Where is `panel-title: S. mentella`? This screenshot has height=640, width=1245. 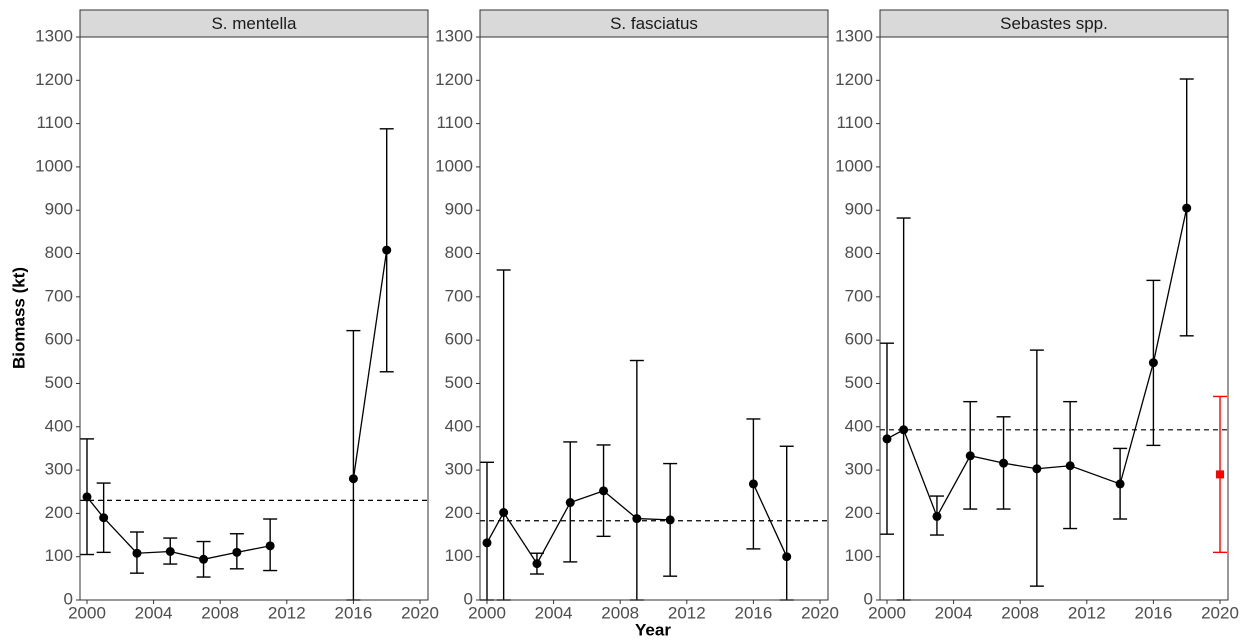
panel-title: S. mentella is located at coordinates (254, 23).